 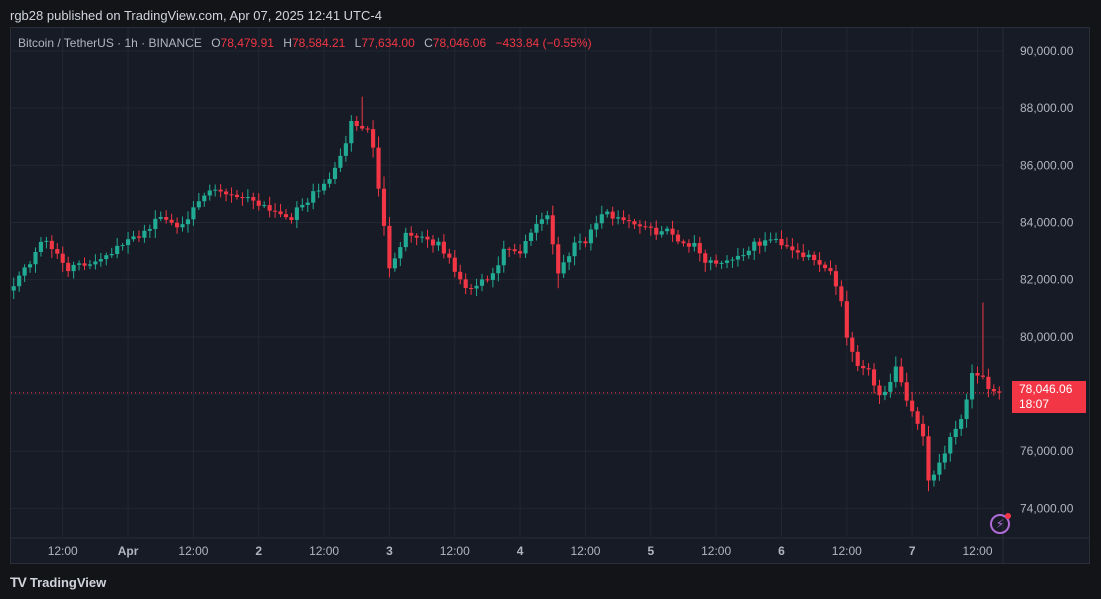 What do you see at coordinates (389, 551) in the screenshot?
I see `x-tick-label: 3` at bounding box center [389, 551].